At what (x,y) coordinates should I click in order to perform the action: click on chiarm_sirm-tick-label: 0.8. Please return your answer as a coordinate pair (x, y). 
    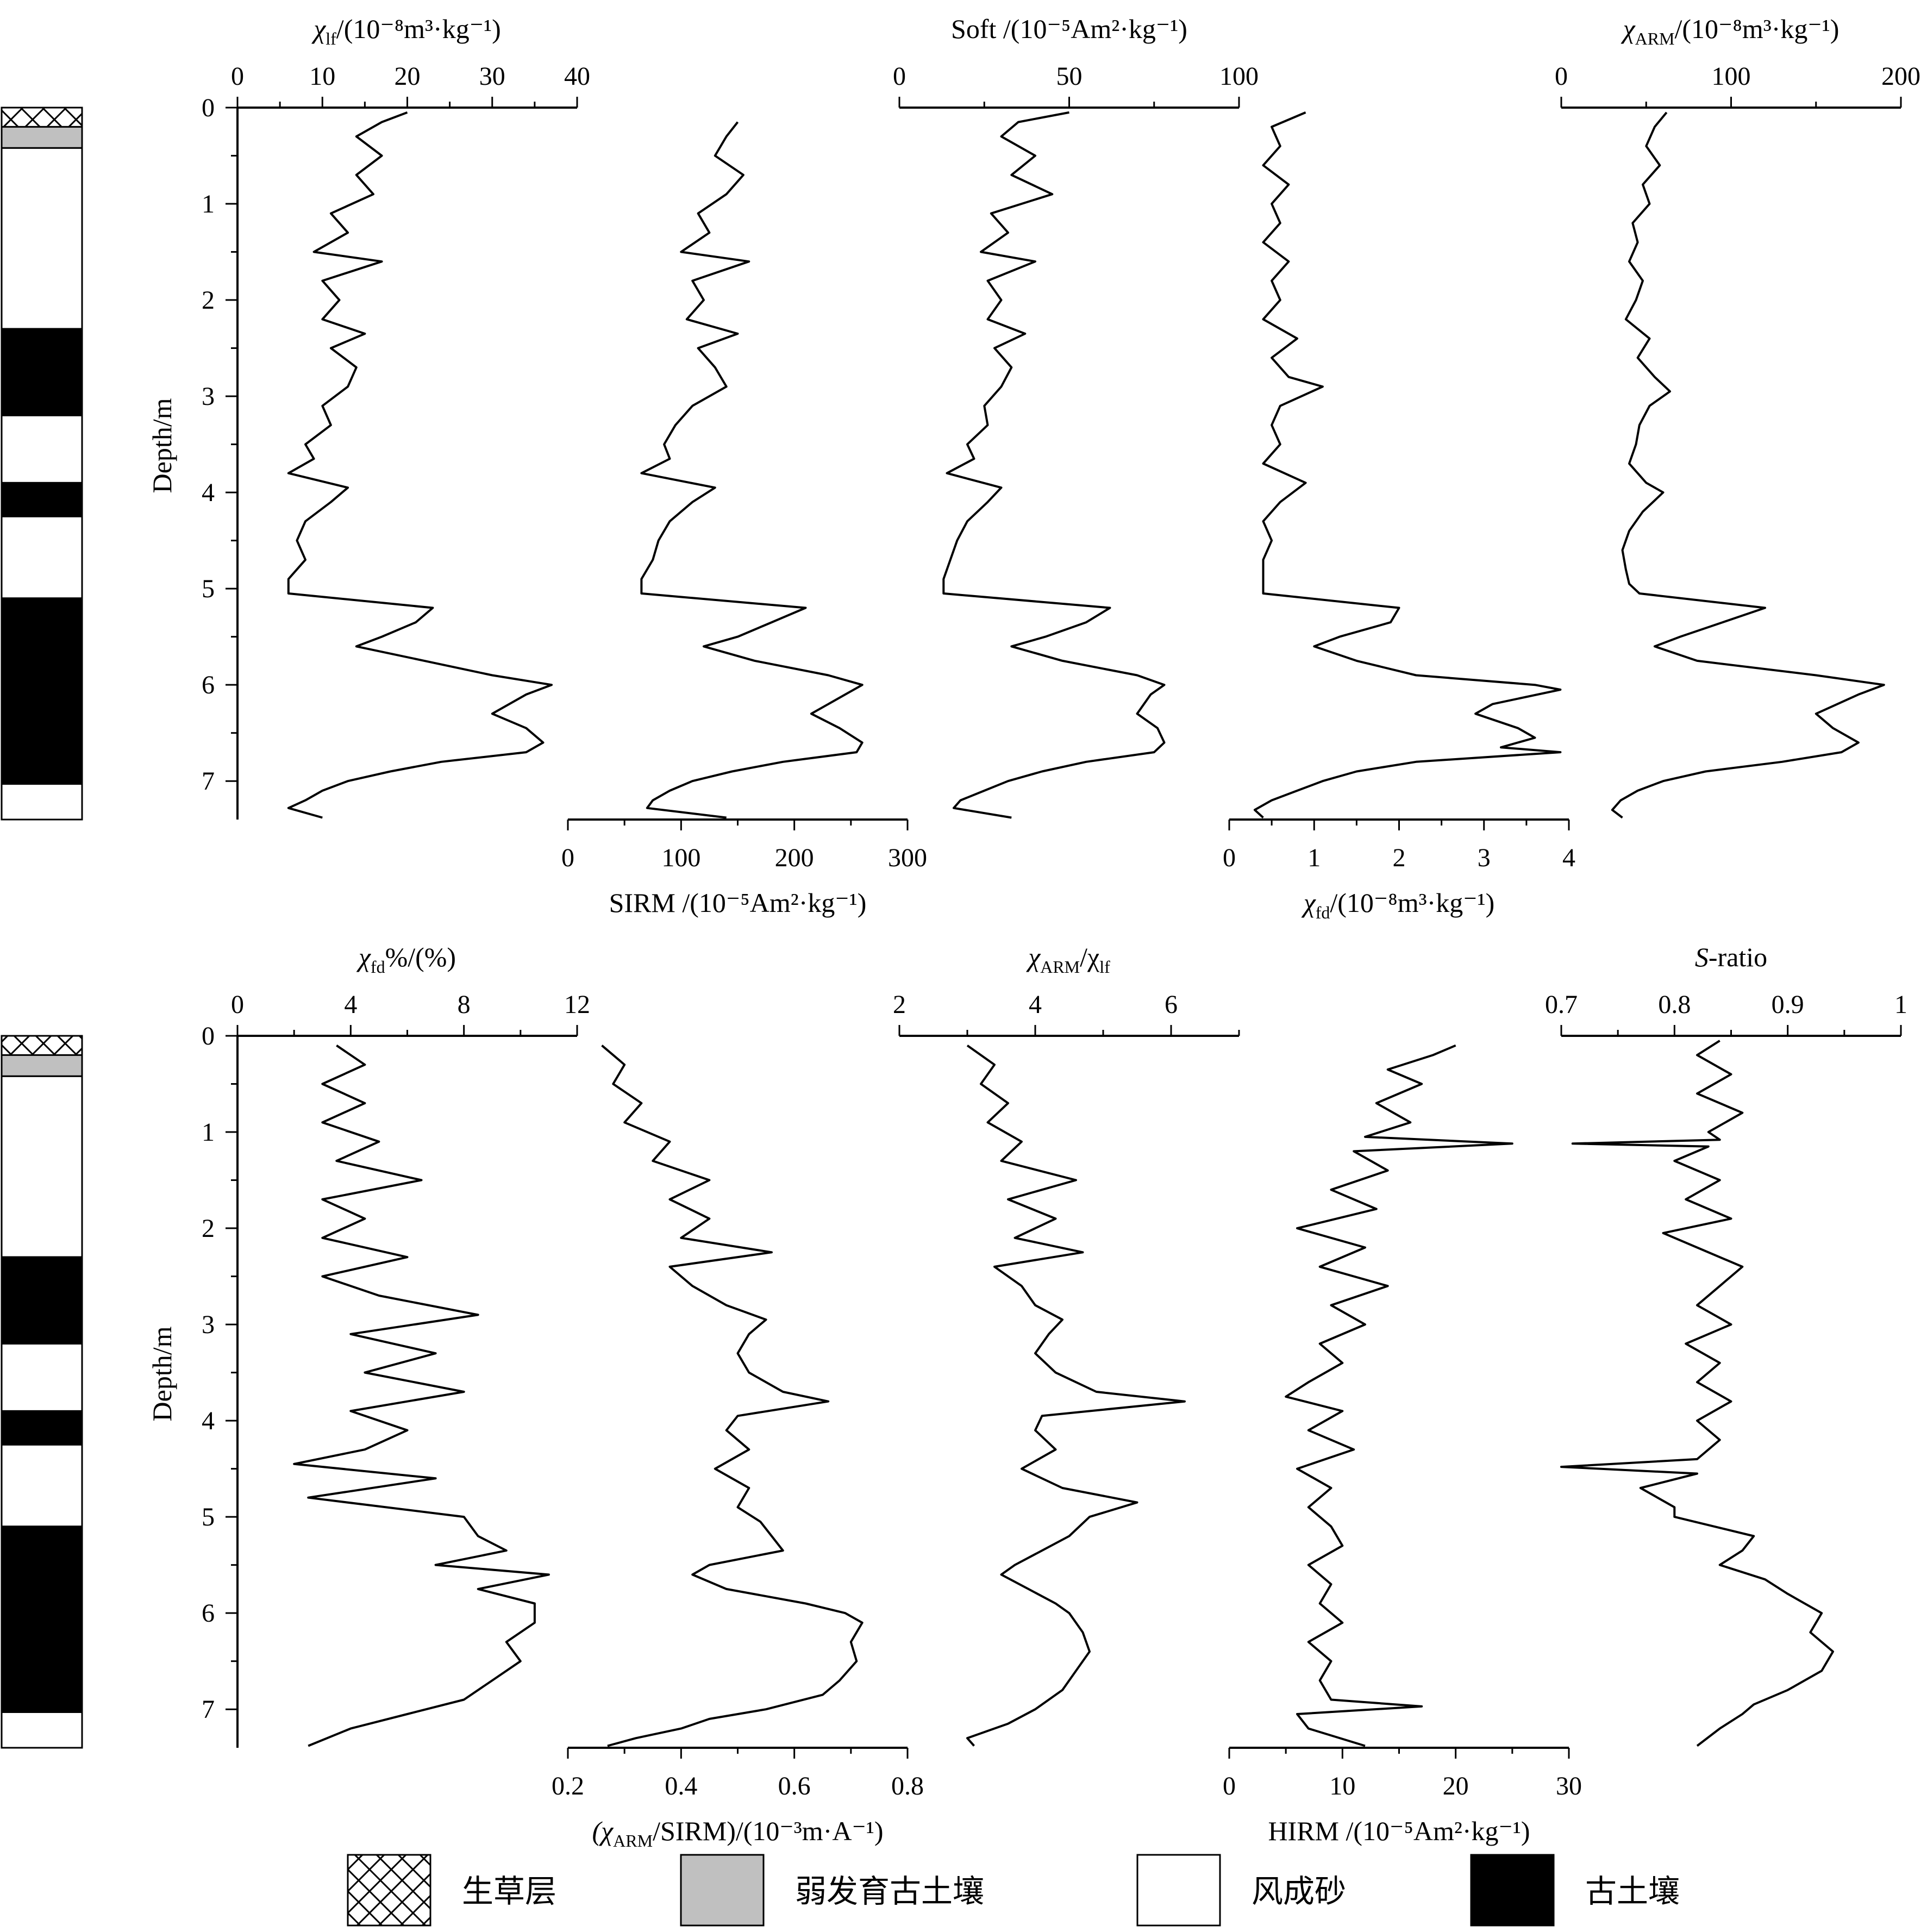
    Looking at the image, I should click on (907, 1786).